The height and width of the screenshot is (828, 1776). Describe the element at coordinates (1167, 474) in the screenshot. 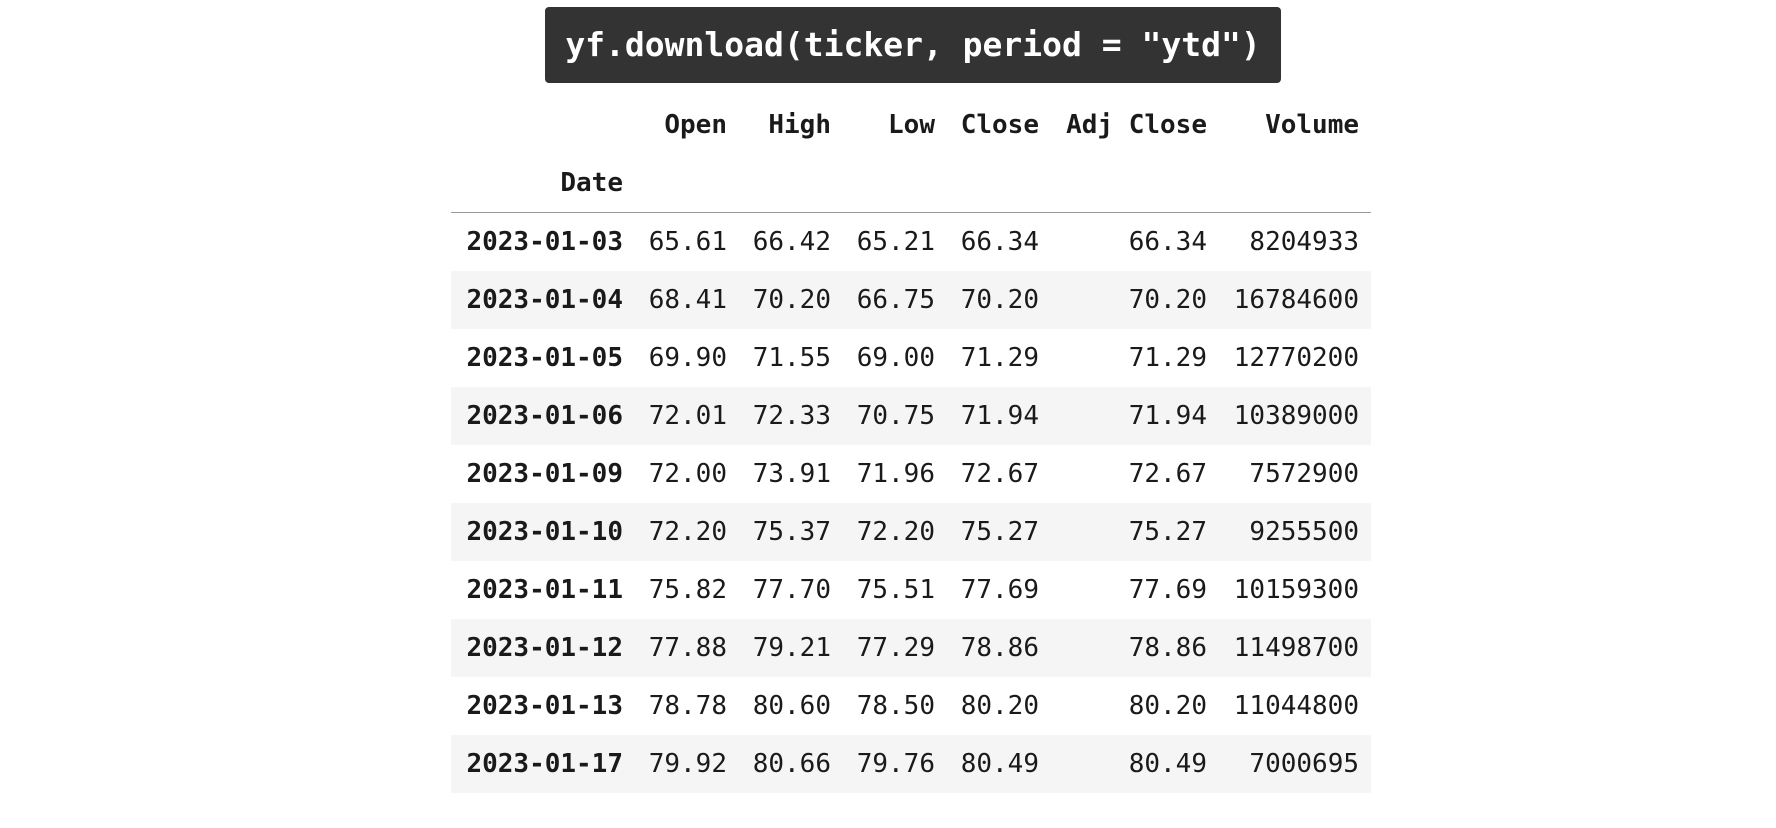

I see `cell-adj-close: 72.67` at that location.